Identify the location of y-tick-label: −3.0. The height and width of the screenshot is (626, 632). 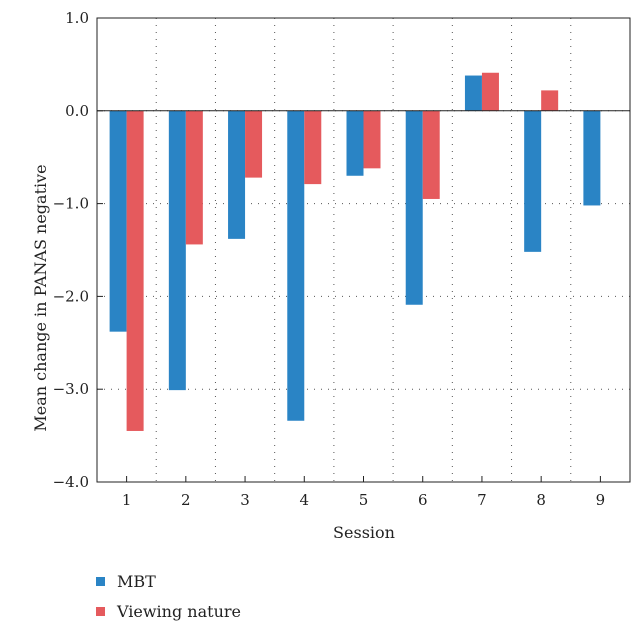
(71, 389).